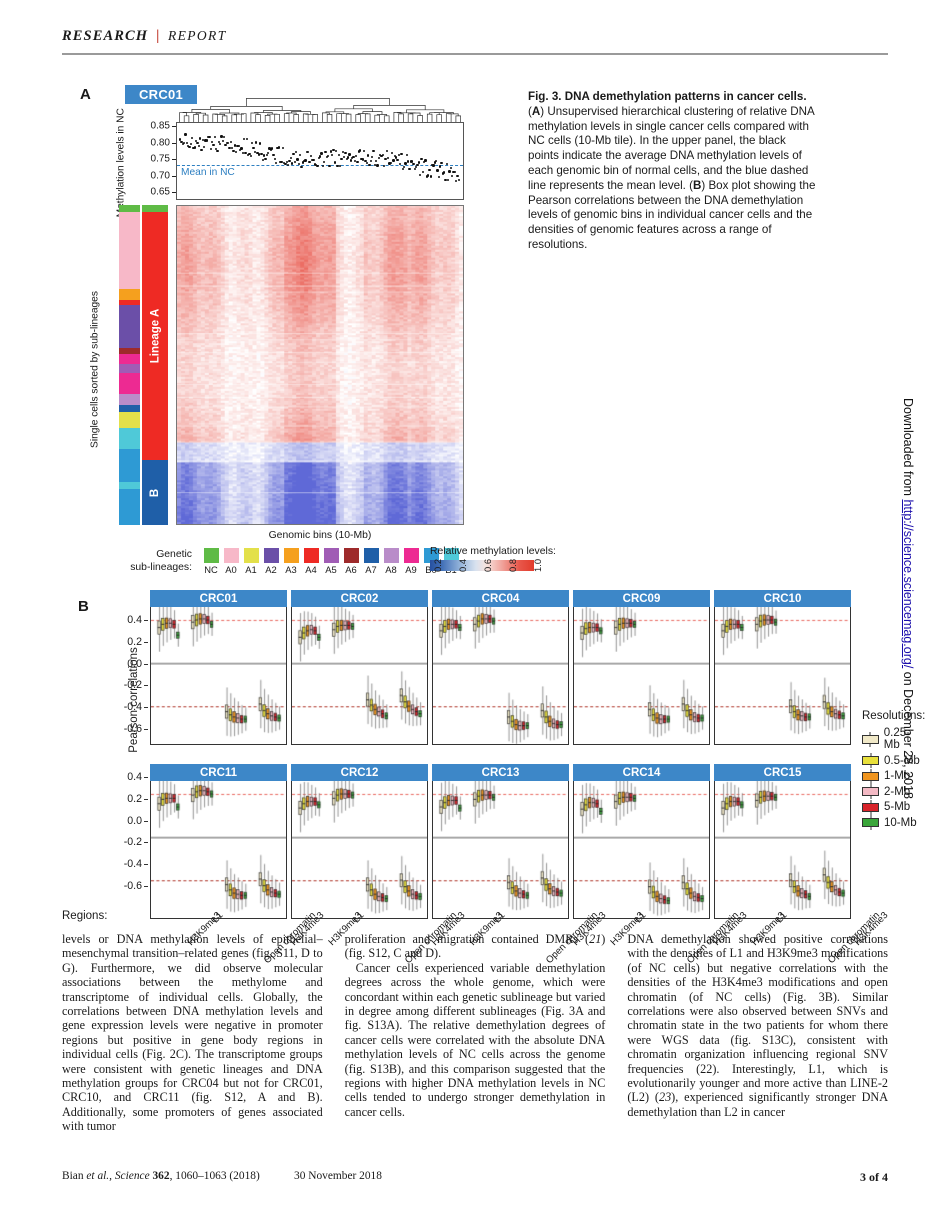 This screenshot has height=1210, width=950. What do you see at coordinates (320, 161) in the screenshot?
I see `panel-a-scatter-plot: Mean in NC` at bounding box center [320, 161].